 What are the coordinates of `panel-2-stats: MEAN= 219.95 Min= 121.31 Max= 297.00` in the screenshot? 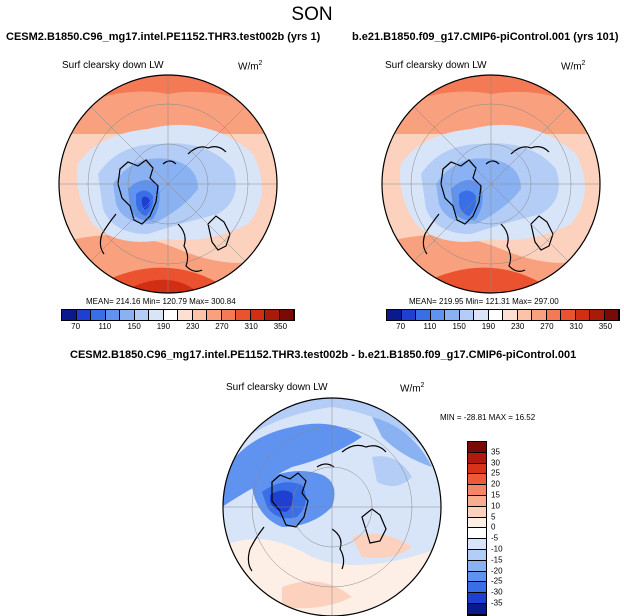 It's located at (484, 301).